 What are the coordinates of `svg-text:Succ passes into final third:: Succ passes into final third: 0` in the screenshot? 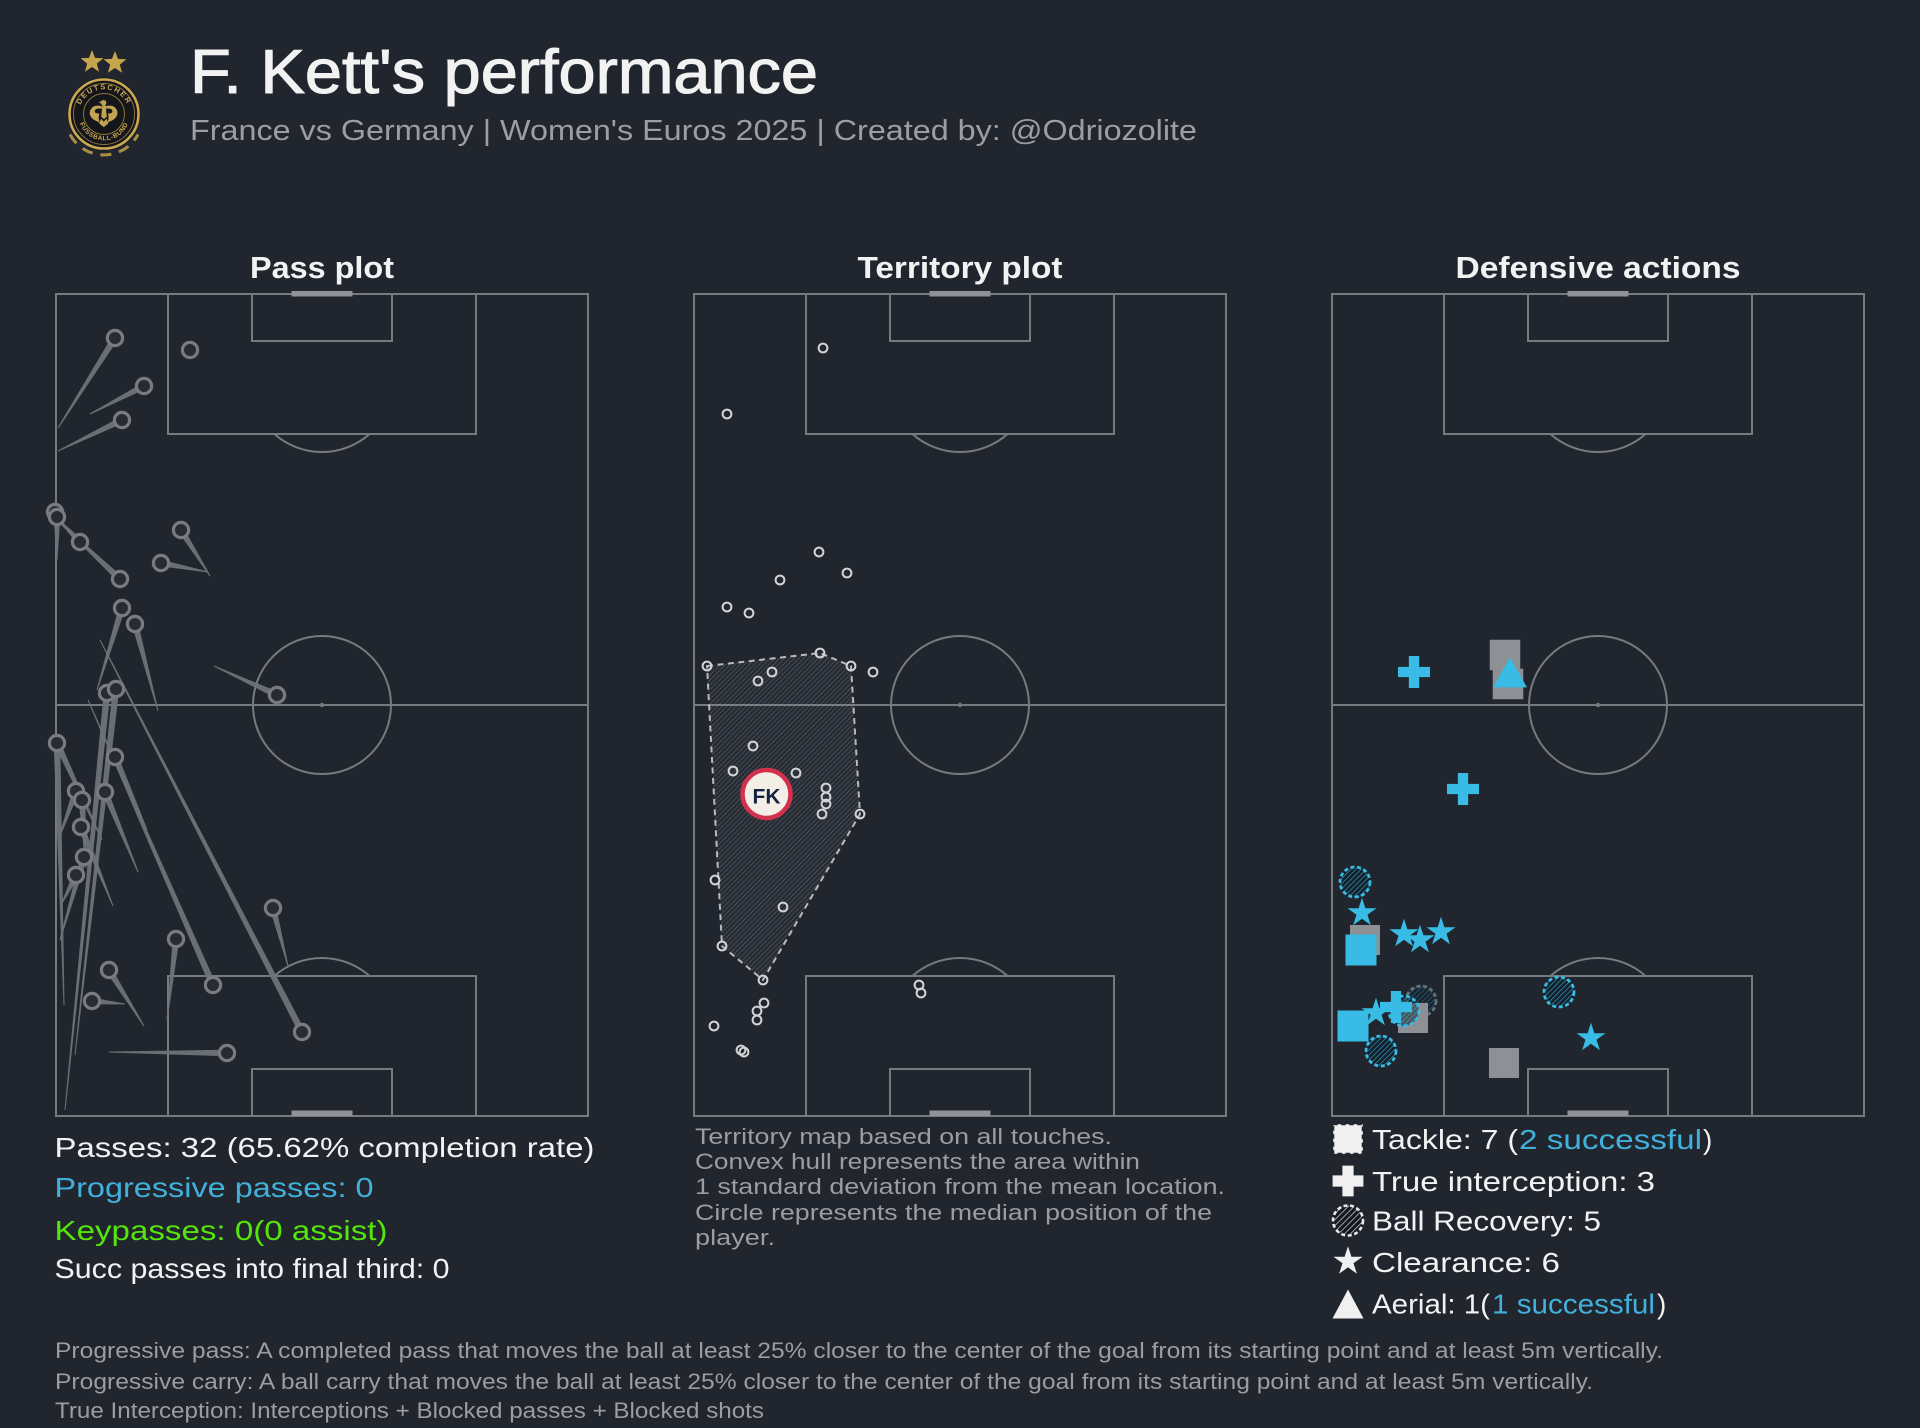 It's located at (252, 1268).